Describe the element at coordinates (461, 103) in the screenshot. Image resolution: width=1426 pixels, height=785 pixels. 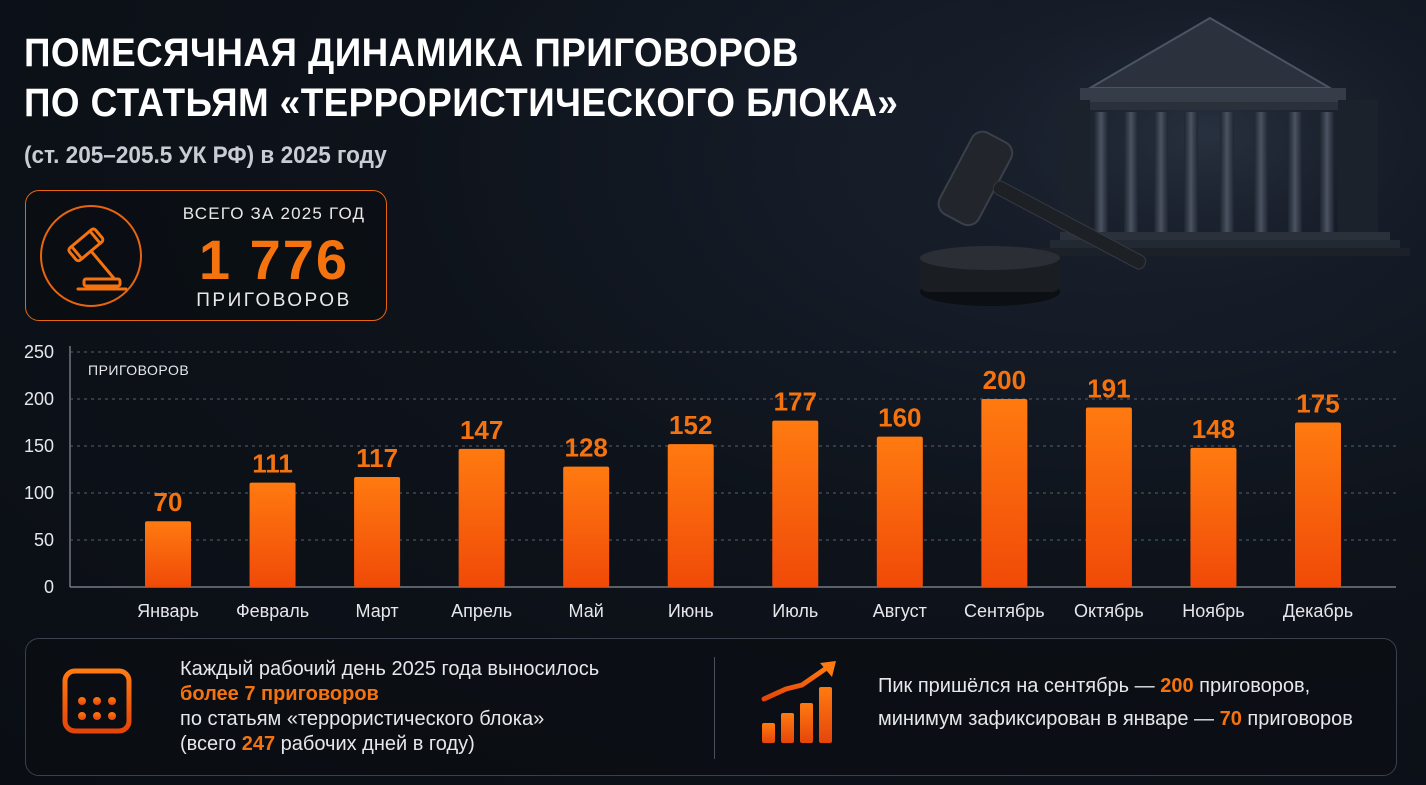
I see `title-line-2: ПО СТАТЬЯМ «ТЕРРОРИСТИЧЕСКОГО БЛОКА»` at that location.